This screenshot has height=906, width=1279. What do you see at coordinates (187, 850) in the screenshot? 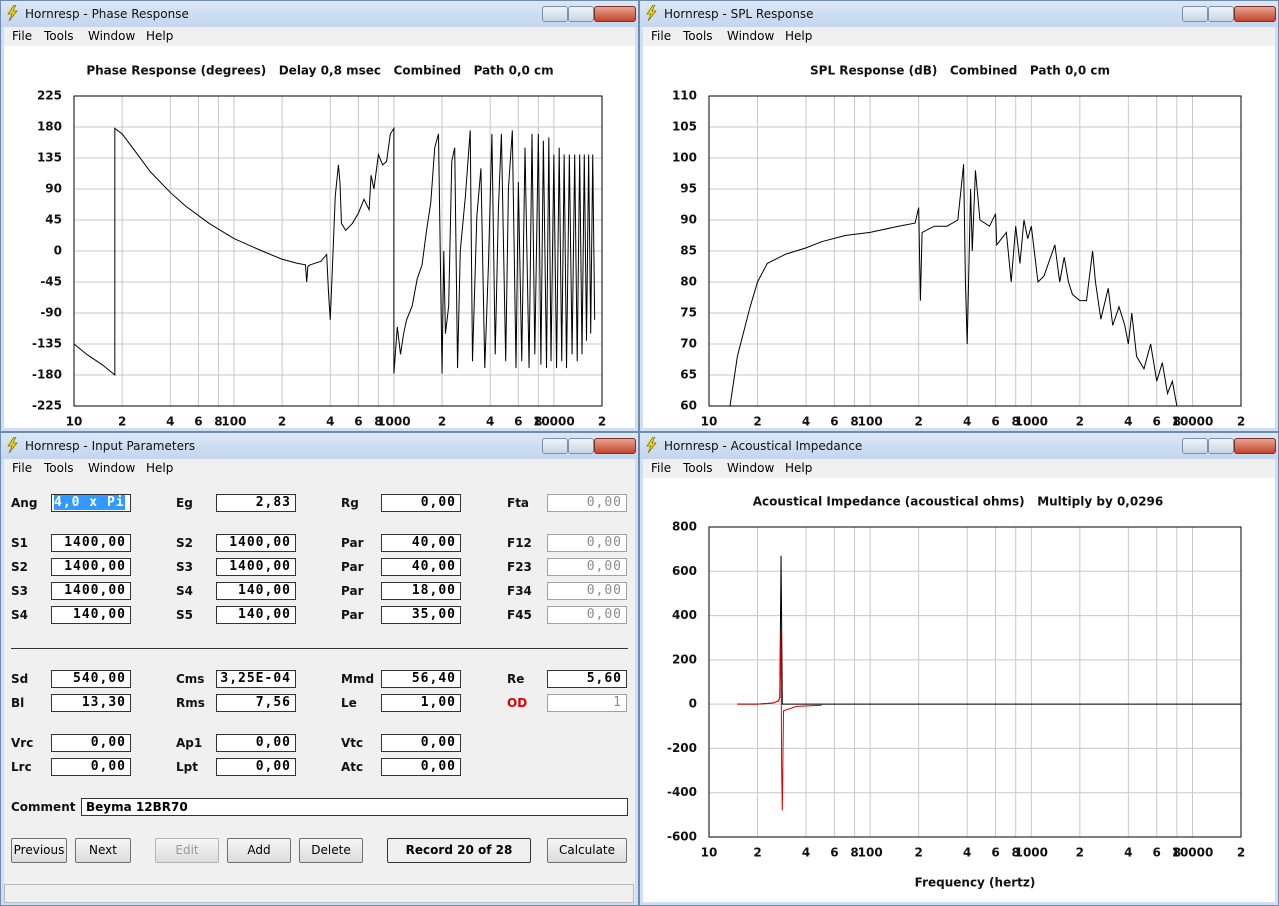
I see `button: Edit` at bounding box center [187, 850].